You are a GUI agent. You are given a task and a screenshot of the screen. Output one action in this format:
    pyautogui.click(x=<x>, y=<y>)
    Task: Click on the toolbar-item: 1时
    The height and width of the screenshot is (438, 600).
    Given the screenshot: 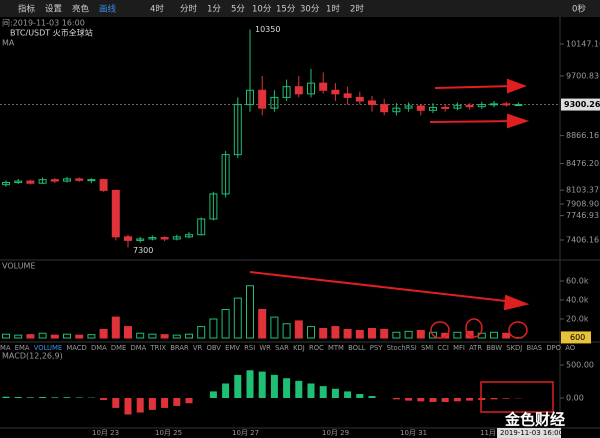 What is the action you would take?
    pyautogui.click(x=333, y=9)
    